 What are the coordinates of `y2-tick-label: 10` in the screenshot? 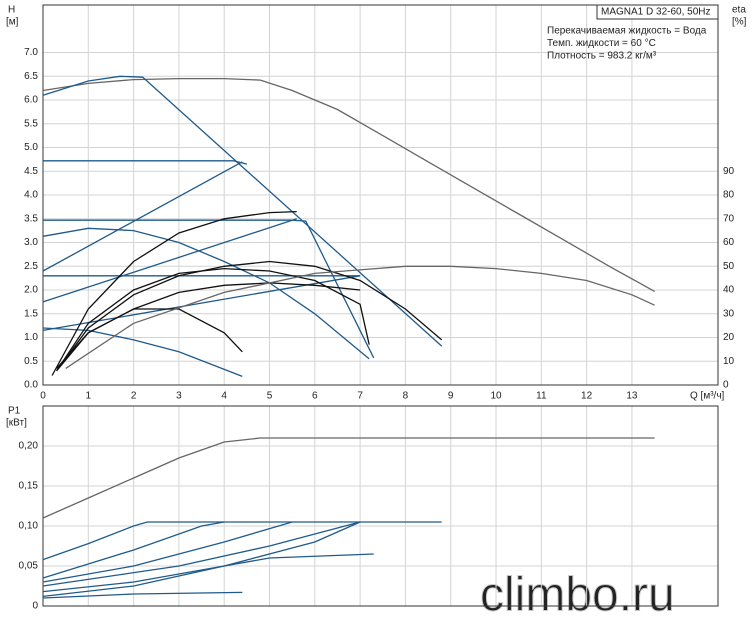 It's located at (729, 361).